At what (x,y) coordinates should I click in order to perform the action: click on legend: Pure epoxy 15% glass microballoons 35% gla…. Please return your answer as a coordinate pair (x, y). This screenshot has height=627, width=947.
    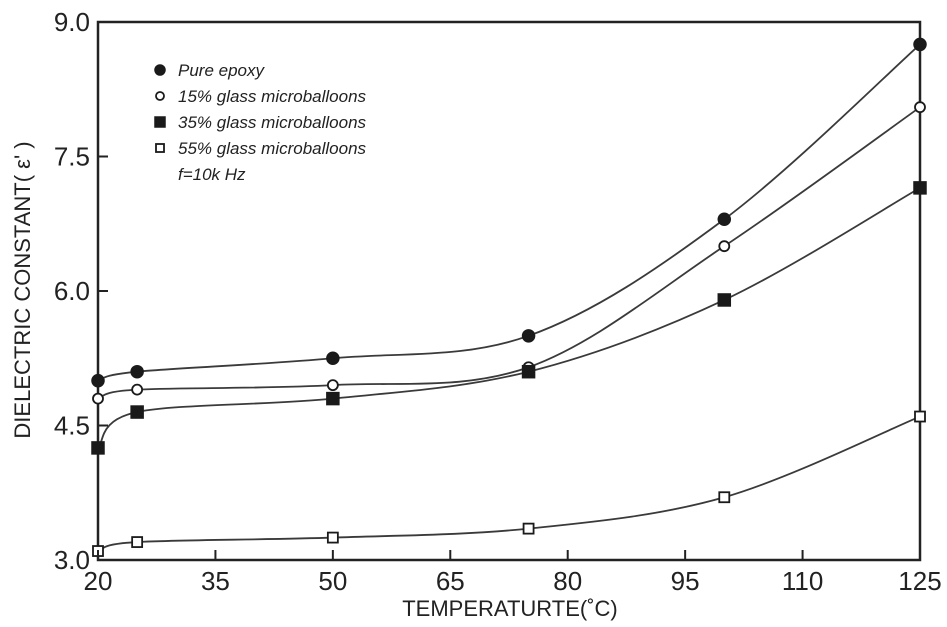
    Looking at the image, I should click on (260, 122).